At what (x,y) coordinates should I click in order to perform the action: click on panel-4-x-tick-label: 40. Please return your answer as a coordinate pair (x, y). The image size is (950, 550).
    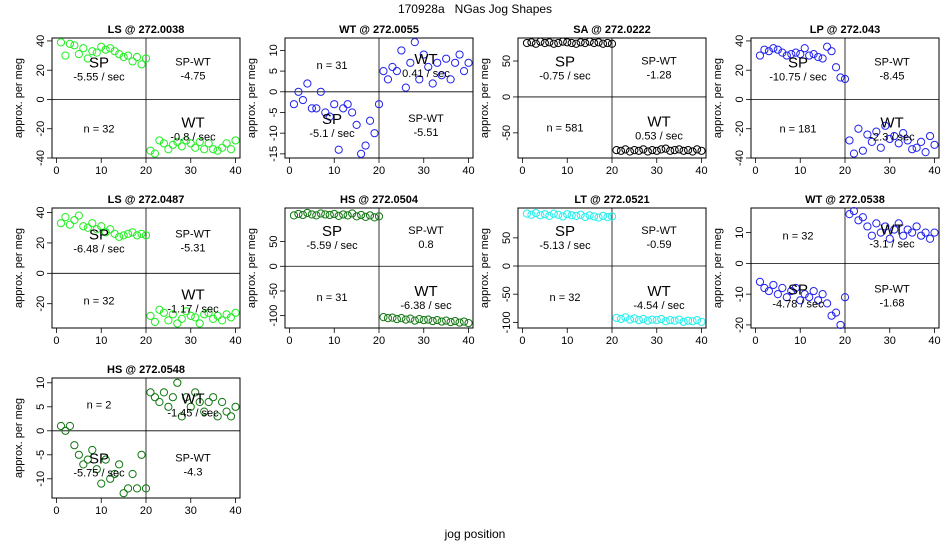
    Looking at the image, I should click on (934, 171).